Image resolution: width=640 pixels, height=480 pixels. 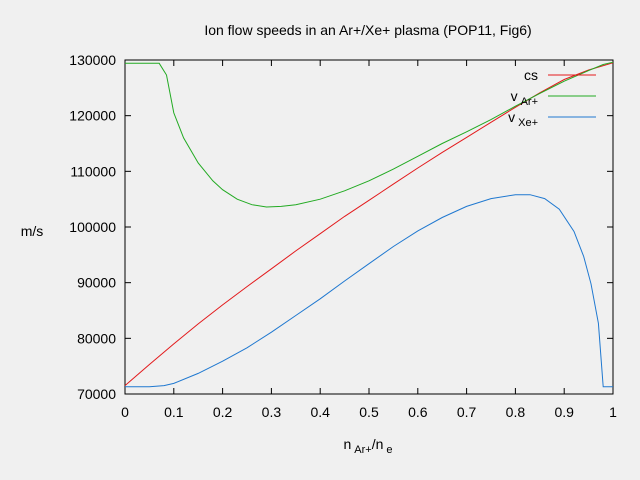 I want to click on x-label-sub2: e, so click(x=389, y=450).